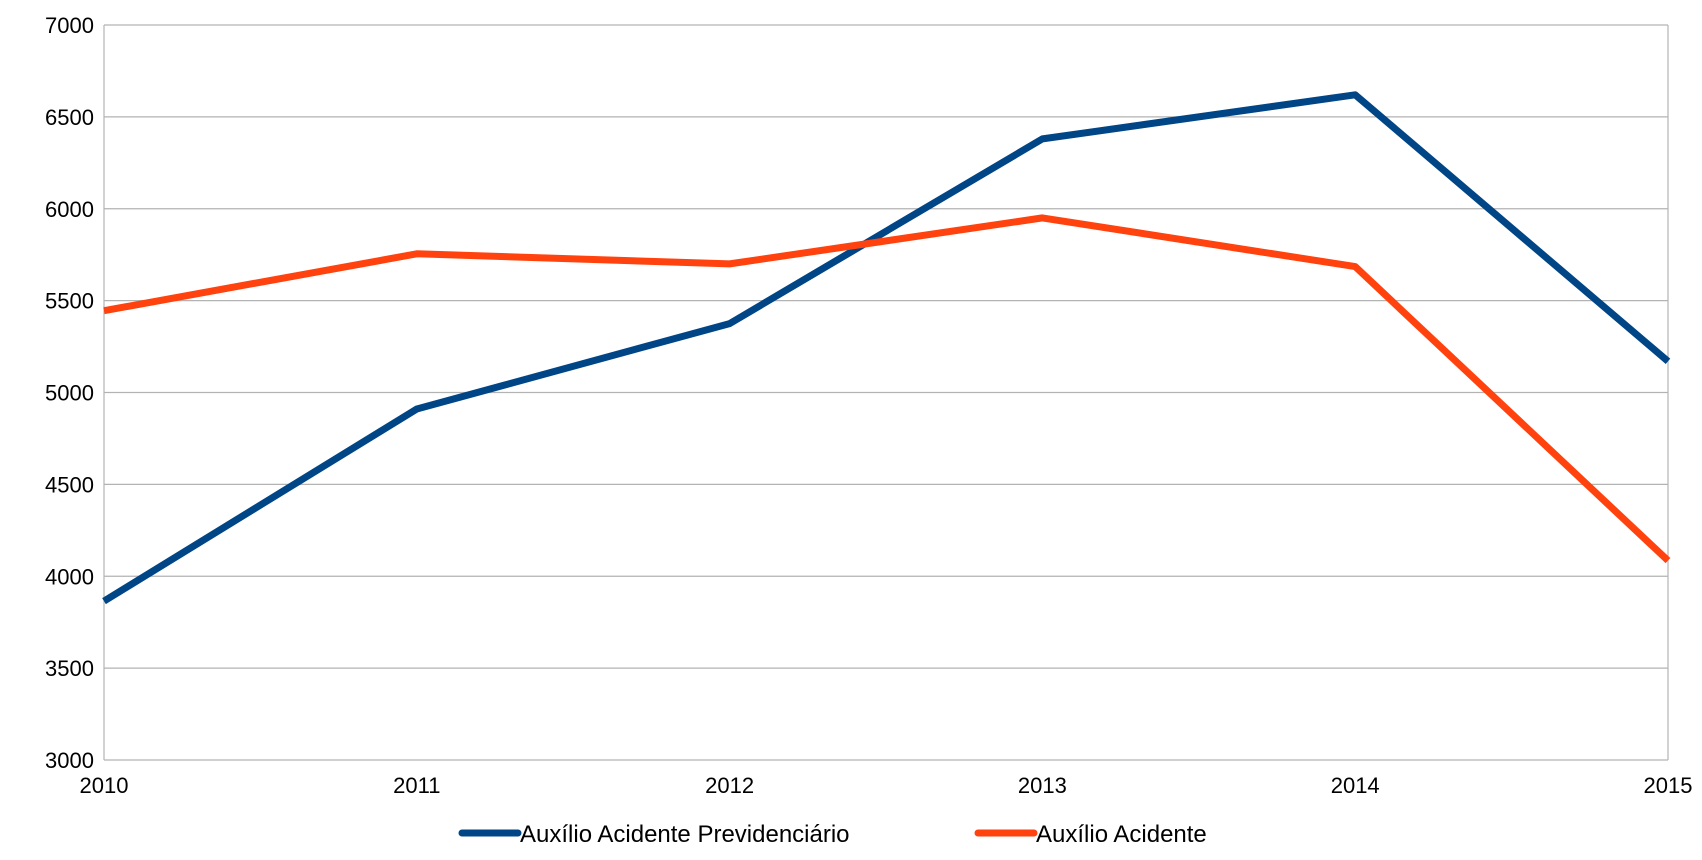 The height and width of the screenshot is (860, 1702). What do you see at coordinates (685, 834) in the screenshot?
I see `legend-label-1: Auxílio Acidente Previdenciário` at bounding box center [685, 834].